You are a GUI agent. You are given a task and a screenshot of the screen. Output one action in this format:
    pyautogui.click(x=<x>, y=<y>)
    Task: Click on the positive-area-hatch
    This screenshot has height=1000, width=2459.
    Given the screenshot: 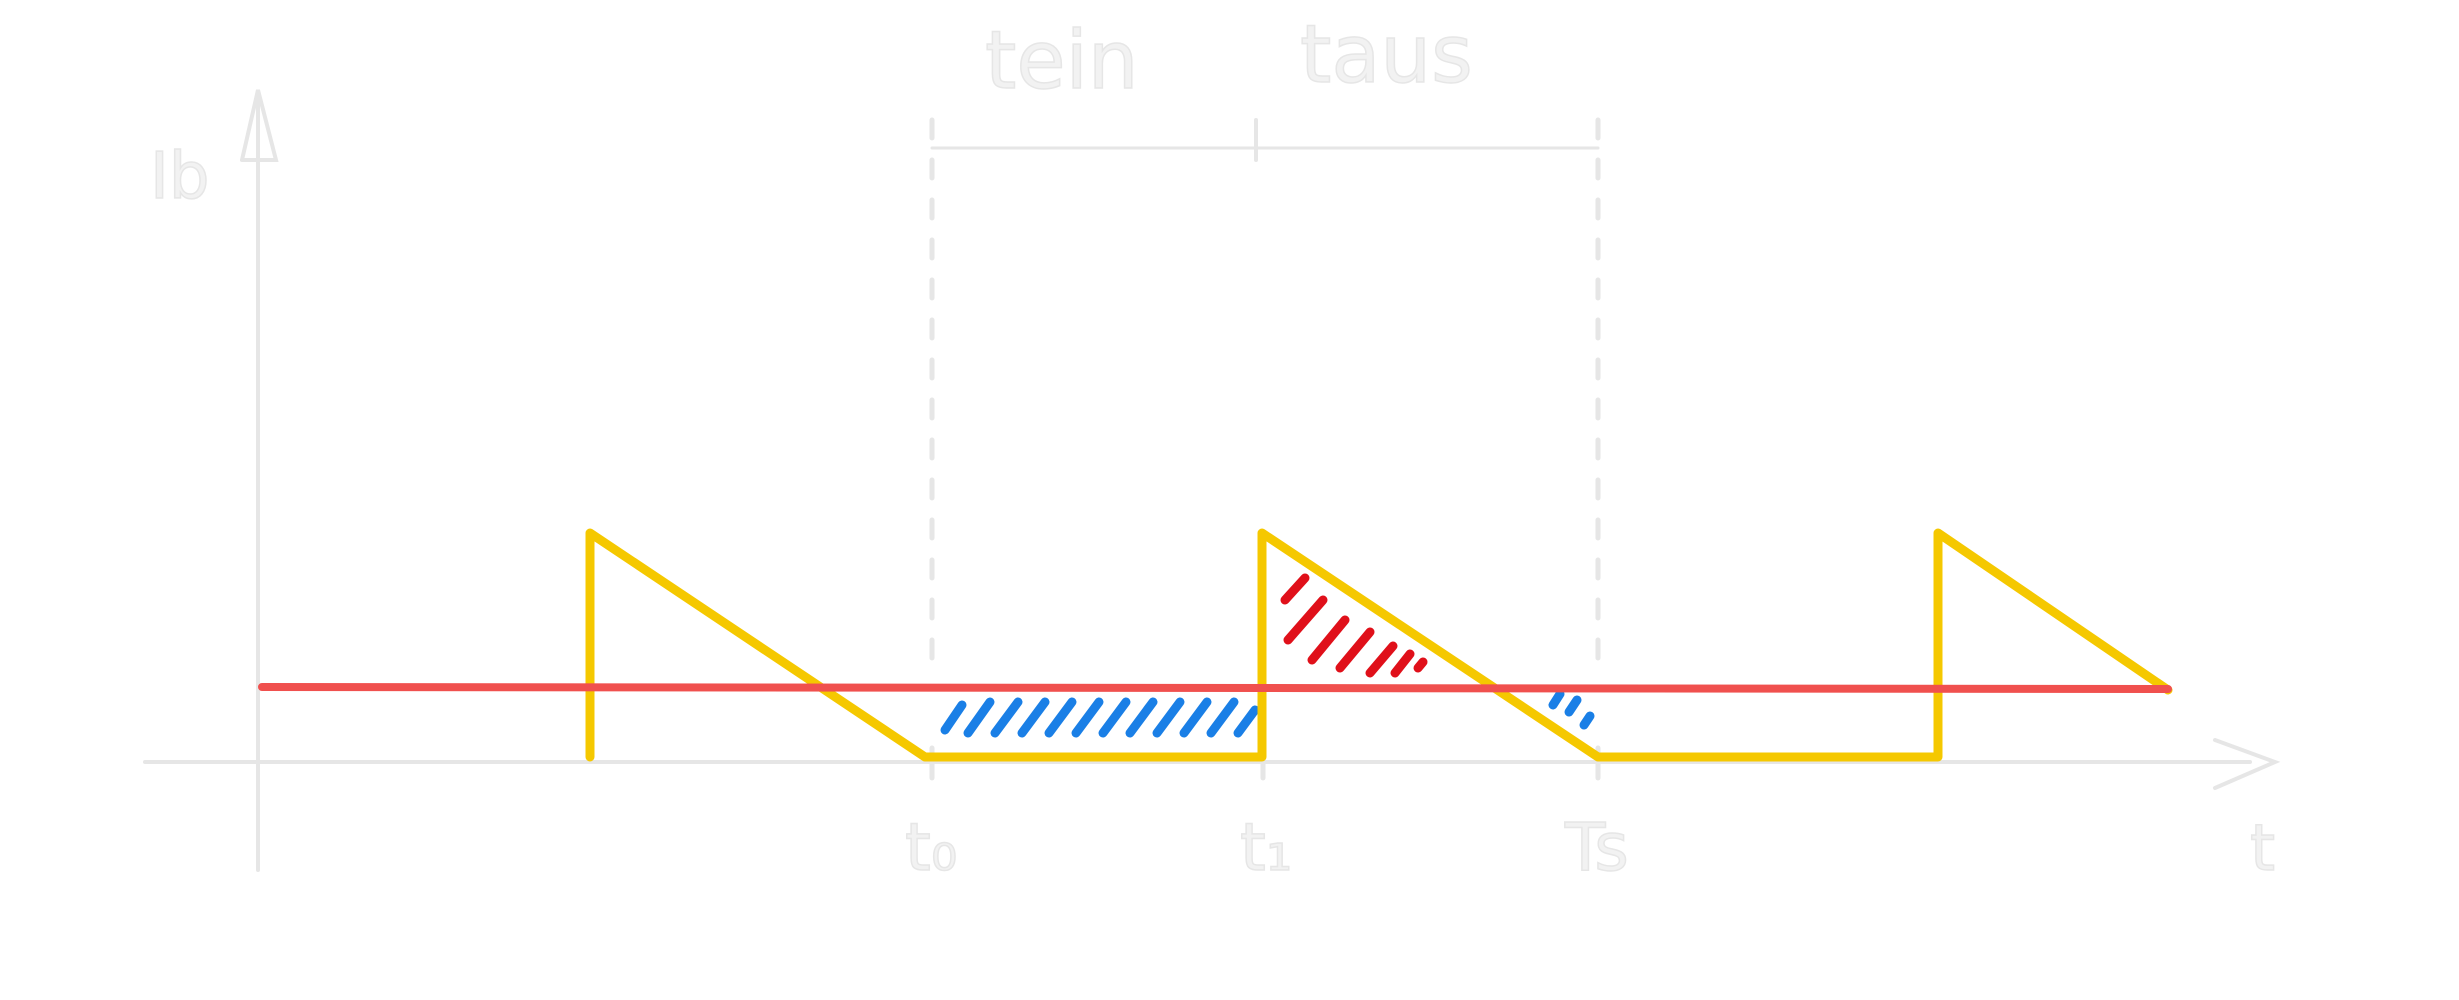 What is the action you would take?
    pyautogui.click(x=1354, y=625)
    